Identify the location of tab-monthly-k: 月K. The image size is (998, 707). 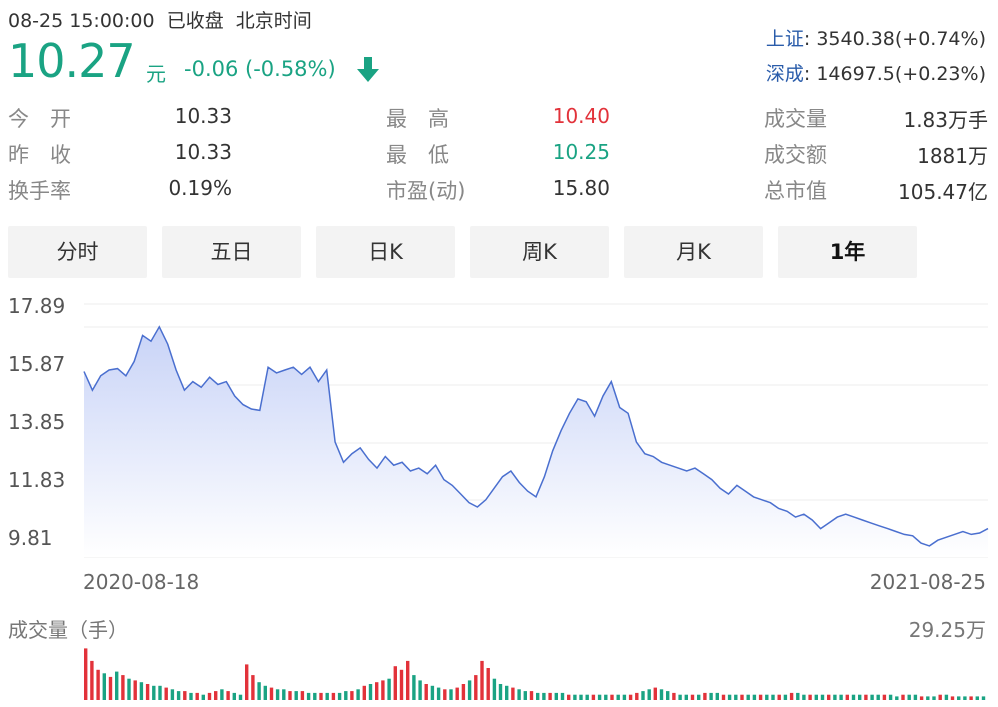
(693, 252).